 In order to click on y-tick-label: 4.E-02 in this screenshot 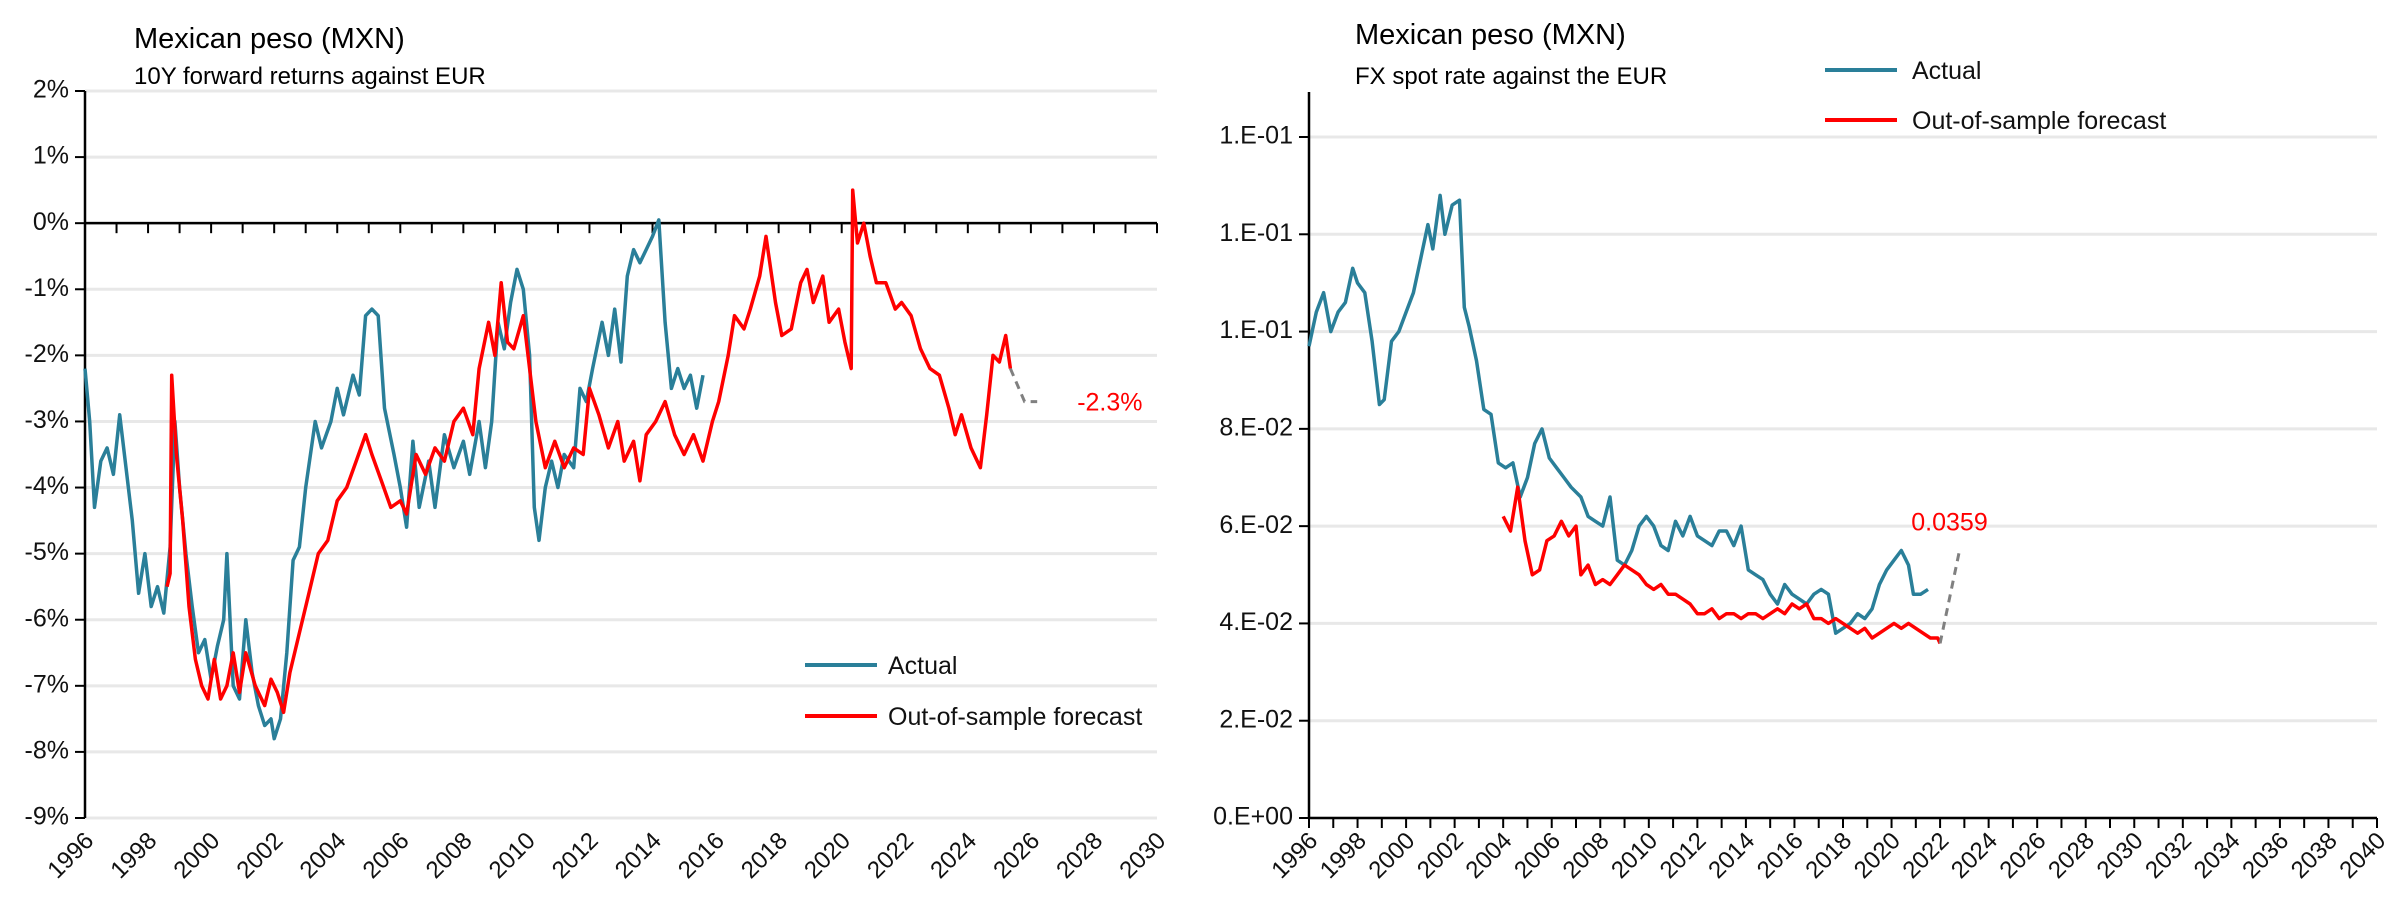, I will do `click(1256, 622)`.